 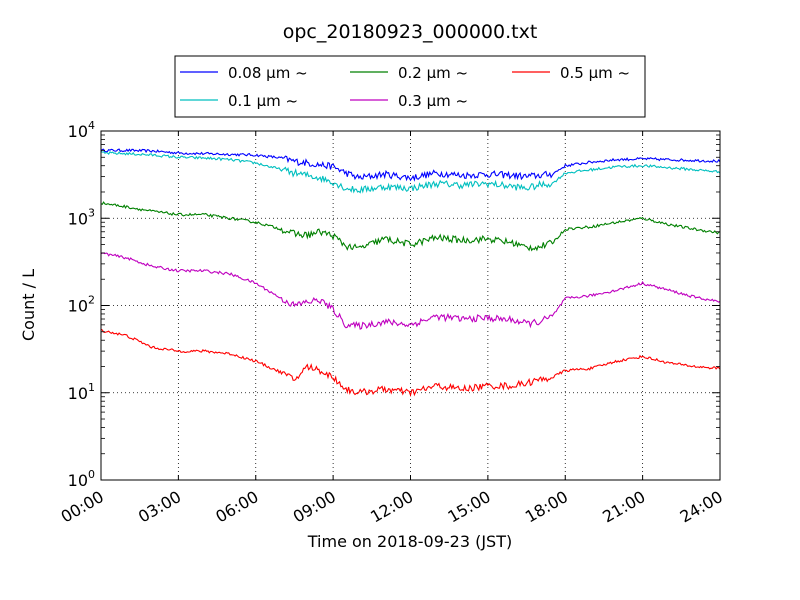 What do you see at coordinates (410, 32) in the screenshot?
I see `chart-title: opc_20180923_000000.txt` at bounding box center [410, 32].